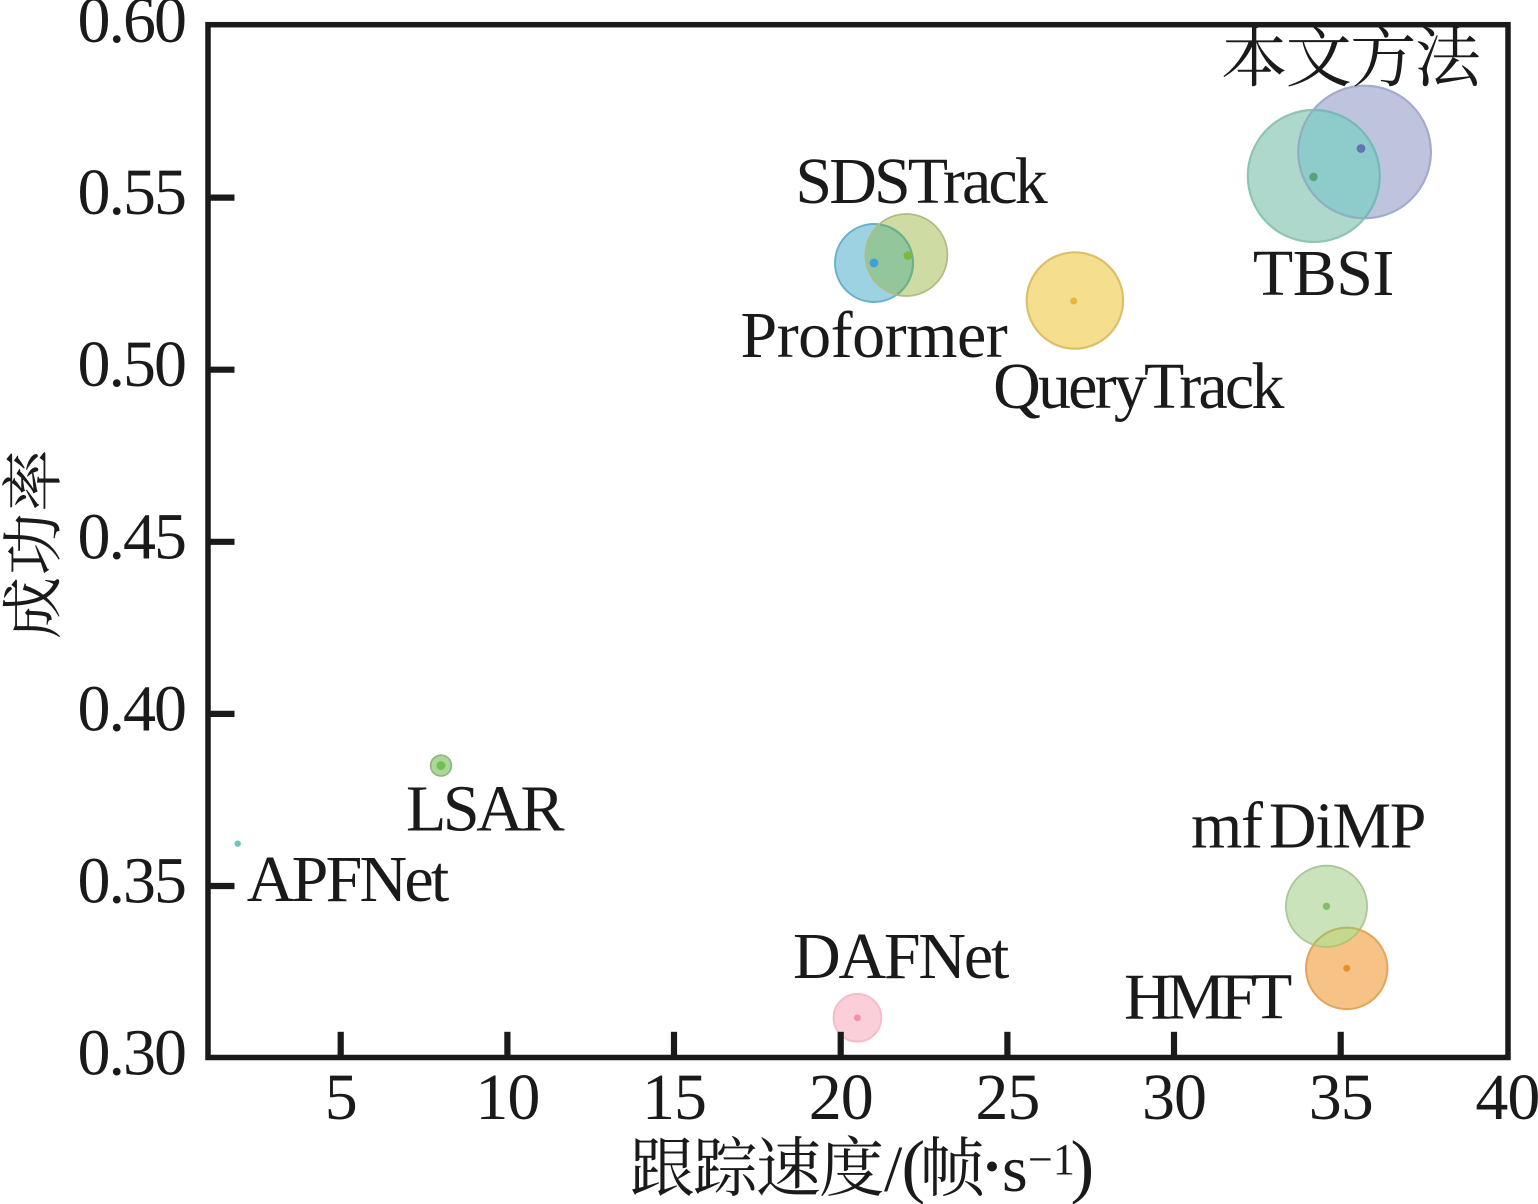 This screenshot has height=1204, width=1538. What do you see at coordinates (485, 809) in the screenshot?
I see `svg-text: LSAR` at bounding box center [485, 809].